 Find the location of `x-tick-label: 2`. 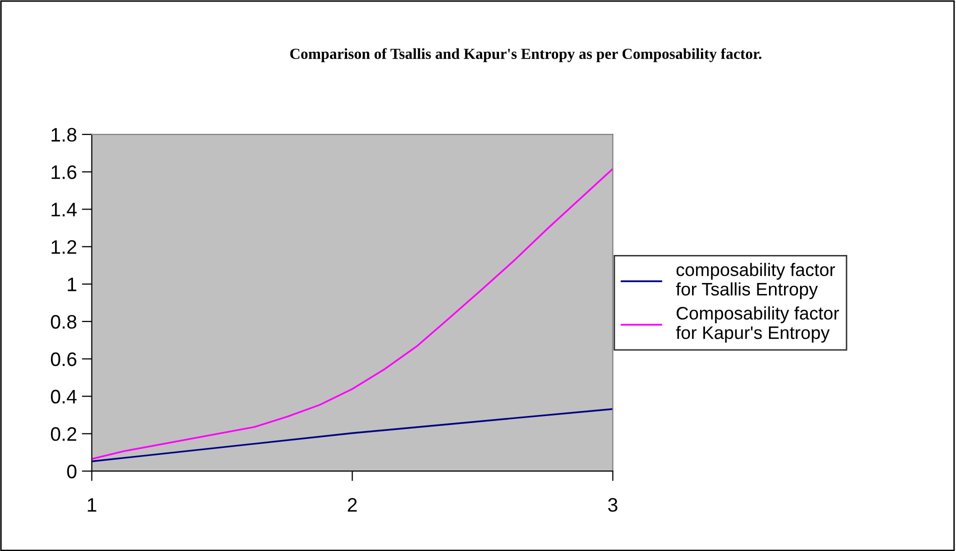

x-tick-label: 2 is located at coordinates (352, 505).